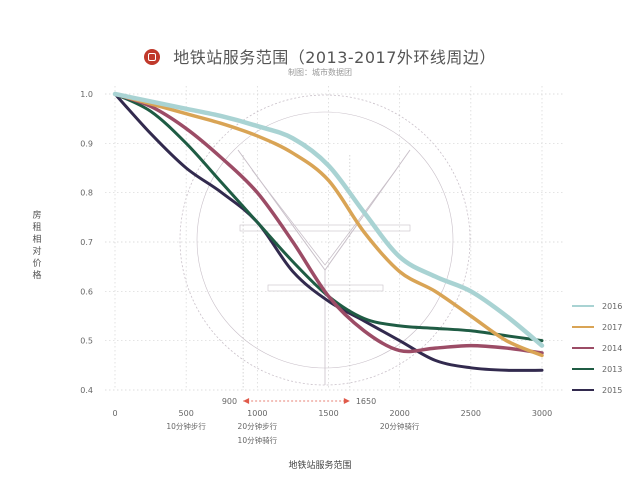 The width and height of the screenshot is (640, 495). I want to click on y-tick-label: 0.4, so click(86, 390).